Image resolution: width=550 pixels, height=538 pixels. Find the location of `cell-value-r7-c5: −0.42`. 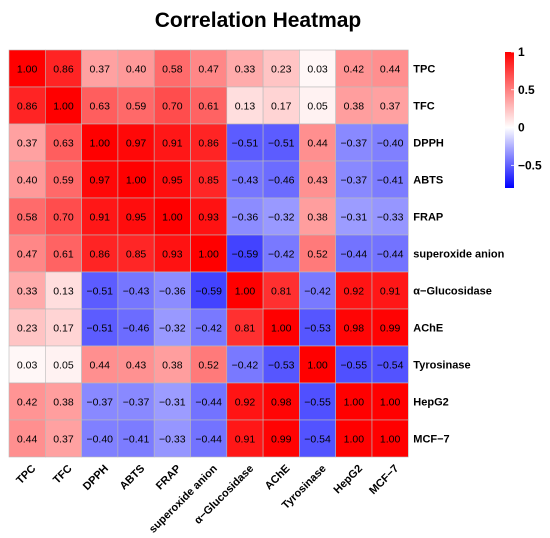

cell-value-r7-c5: −0.42 is located at coordinates (208, 328).